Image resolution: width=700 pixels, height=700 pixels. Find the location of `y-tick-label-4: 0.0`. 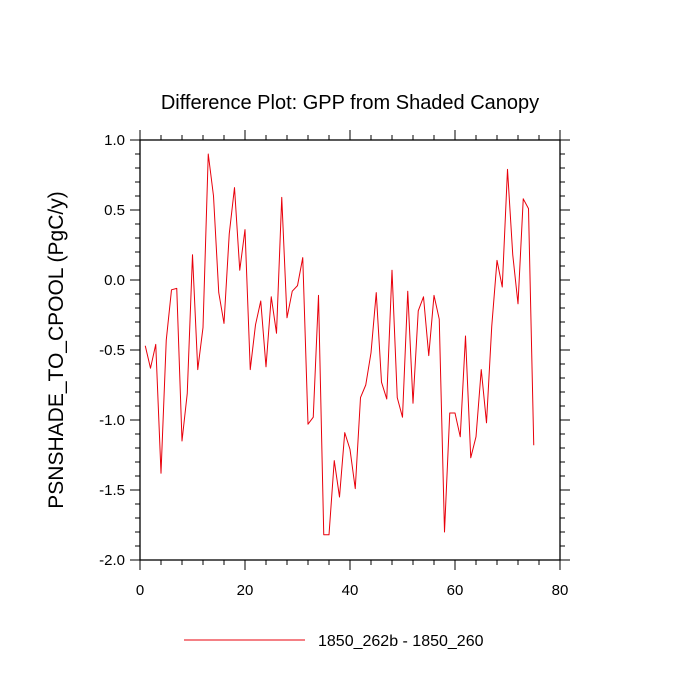

y-tick-label-4: 0.0 is located at coordinates (114, 280).